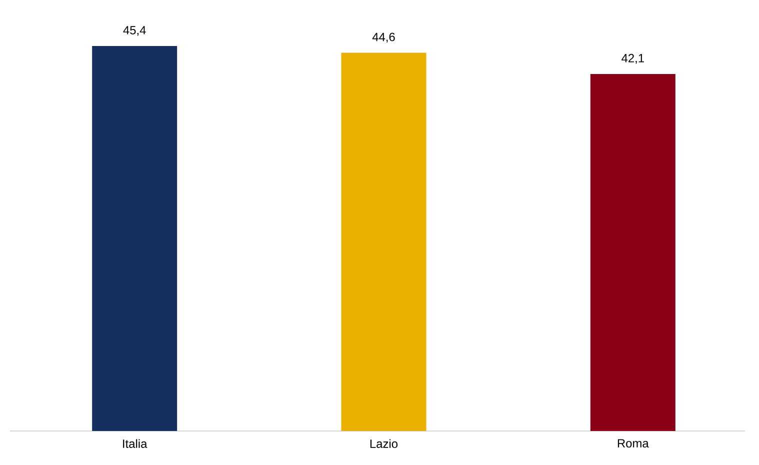 The height and width of the screenshot is (465, 759). Describe the element at coordinates (135, 443) in the screenshot. I see `x-tick-label: Italia` at that location.